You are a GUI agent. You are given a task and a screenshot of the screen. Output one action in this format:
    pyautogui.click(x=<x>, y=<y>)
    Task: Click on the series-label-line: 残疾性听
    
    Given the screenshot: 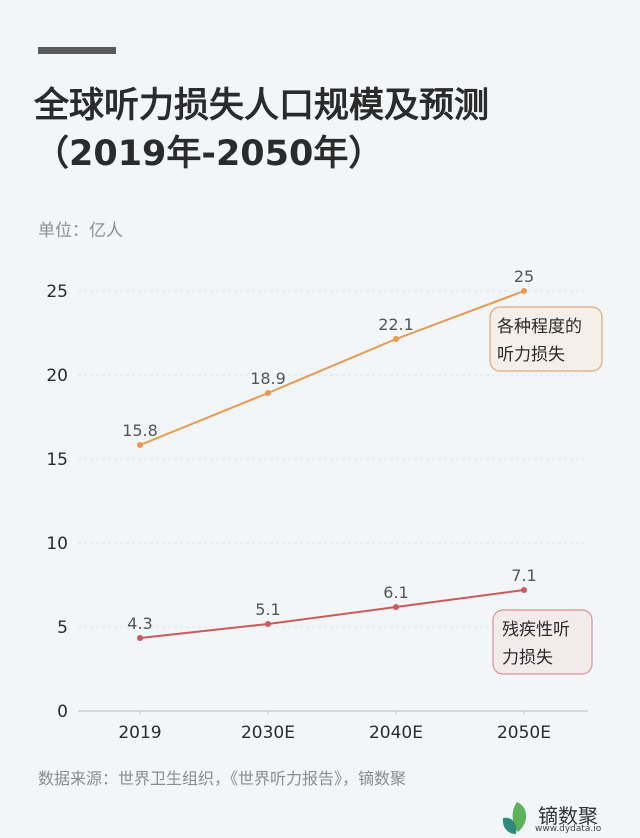 What is the action you would take?
    pyautogui.click(x=536, y=630)
    